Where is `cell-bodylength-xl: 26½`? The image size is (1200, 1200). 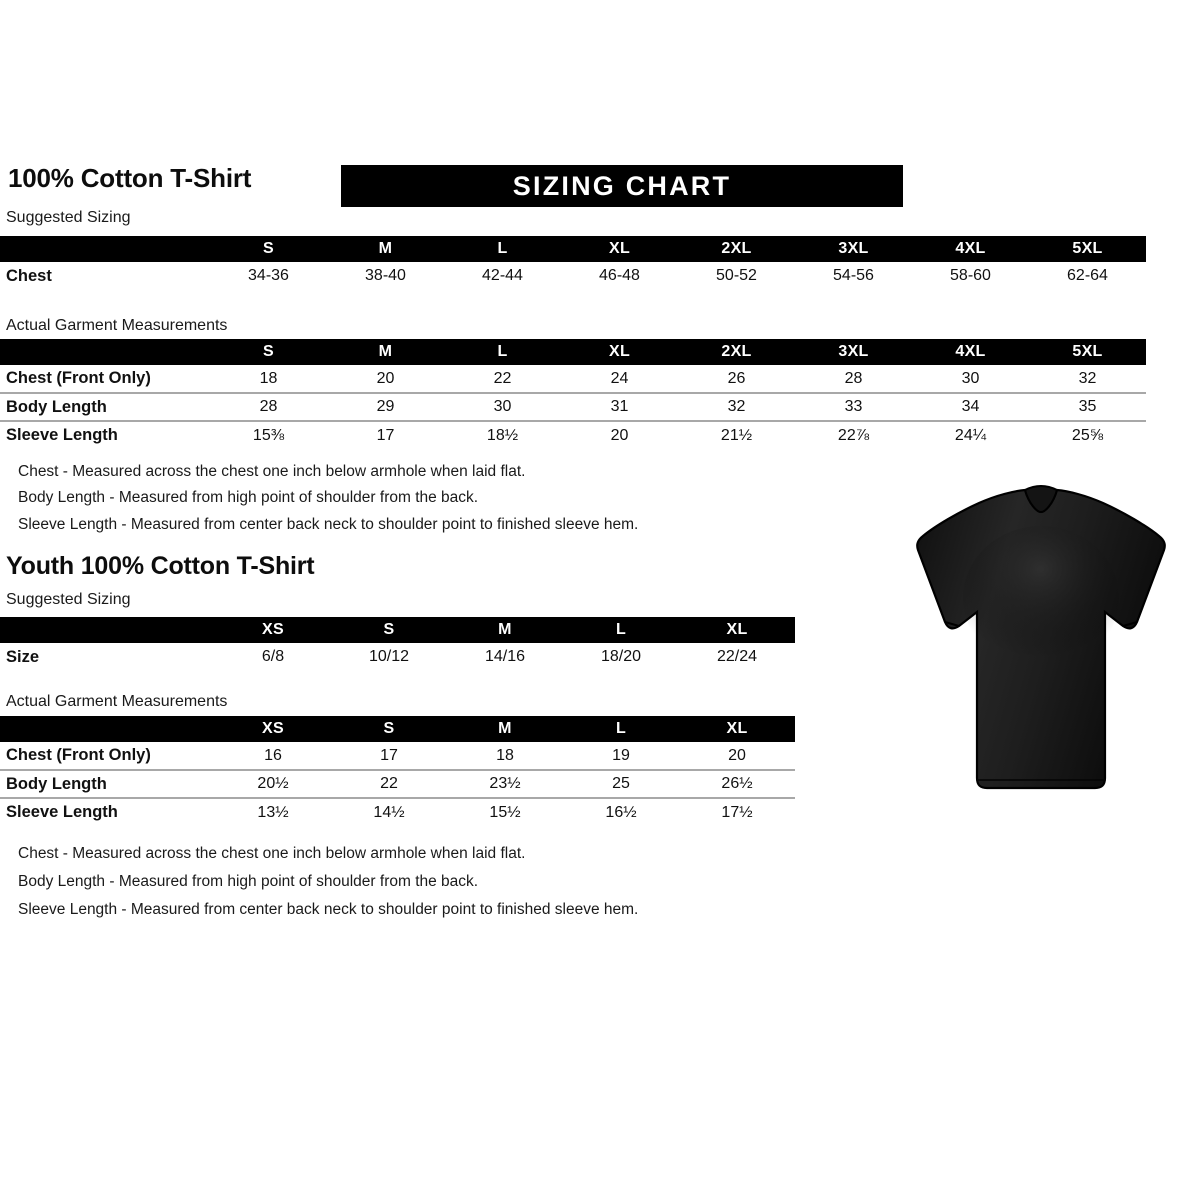
cell-bodylength-xl: 26½ is located at coordinates (737, 783).